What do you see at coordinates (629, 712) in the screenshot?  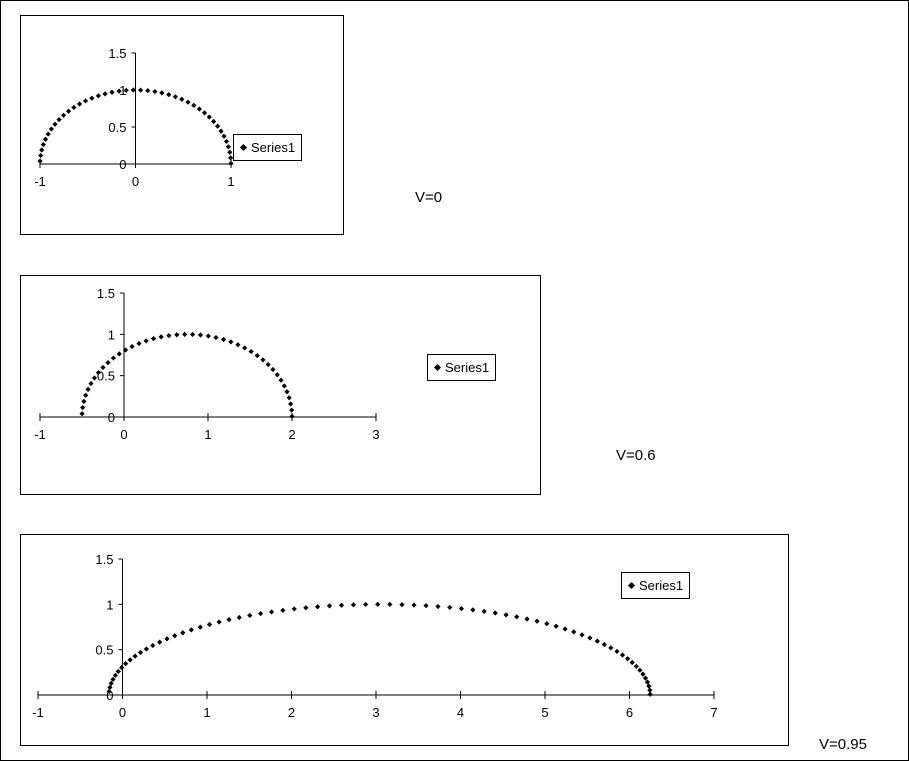 I see `x-tick-label: 6` at bounding box center [629, 712].